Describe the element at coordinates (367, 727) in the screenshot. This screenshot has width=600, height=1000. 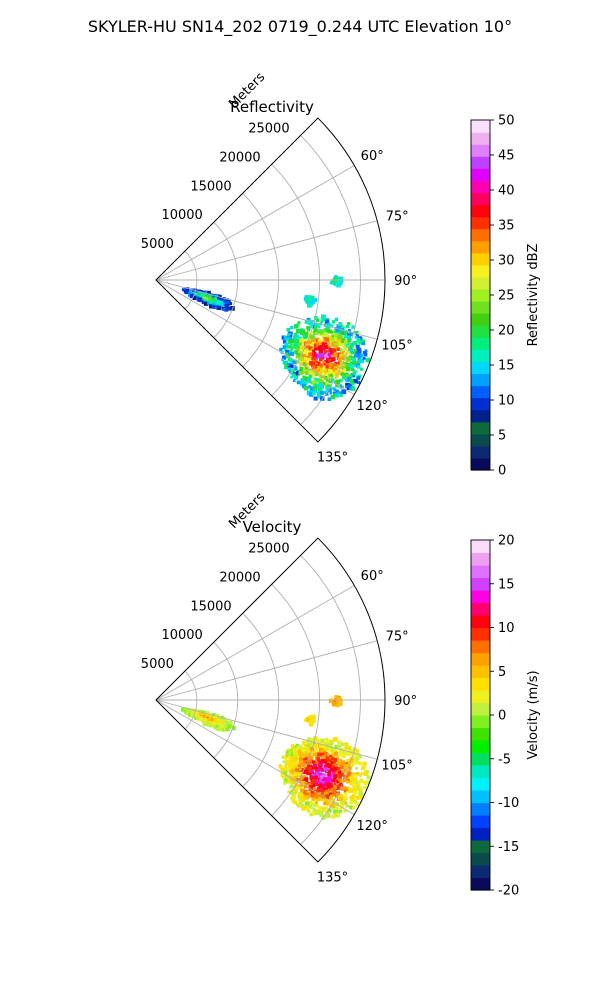
I see `theta-tick-labels: 60° 75° 90° 105° 120° 135°` at that location.